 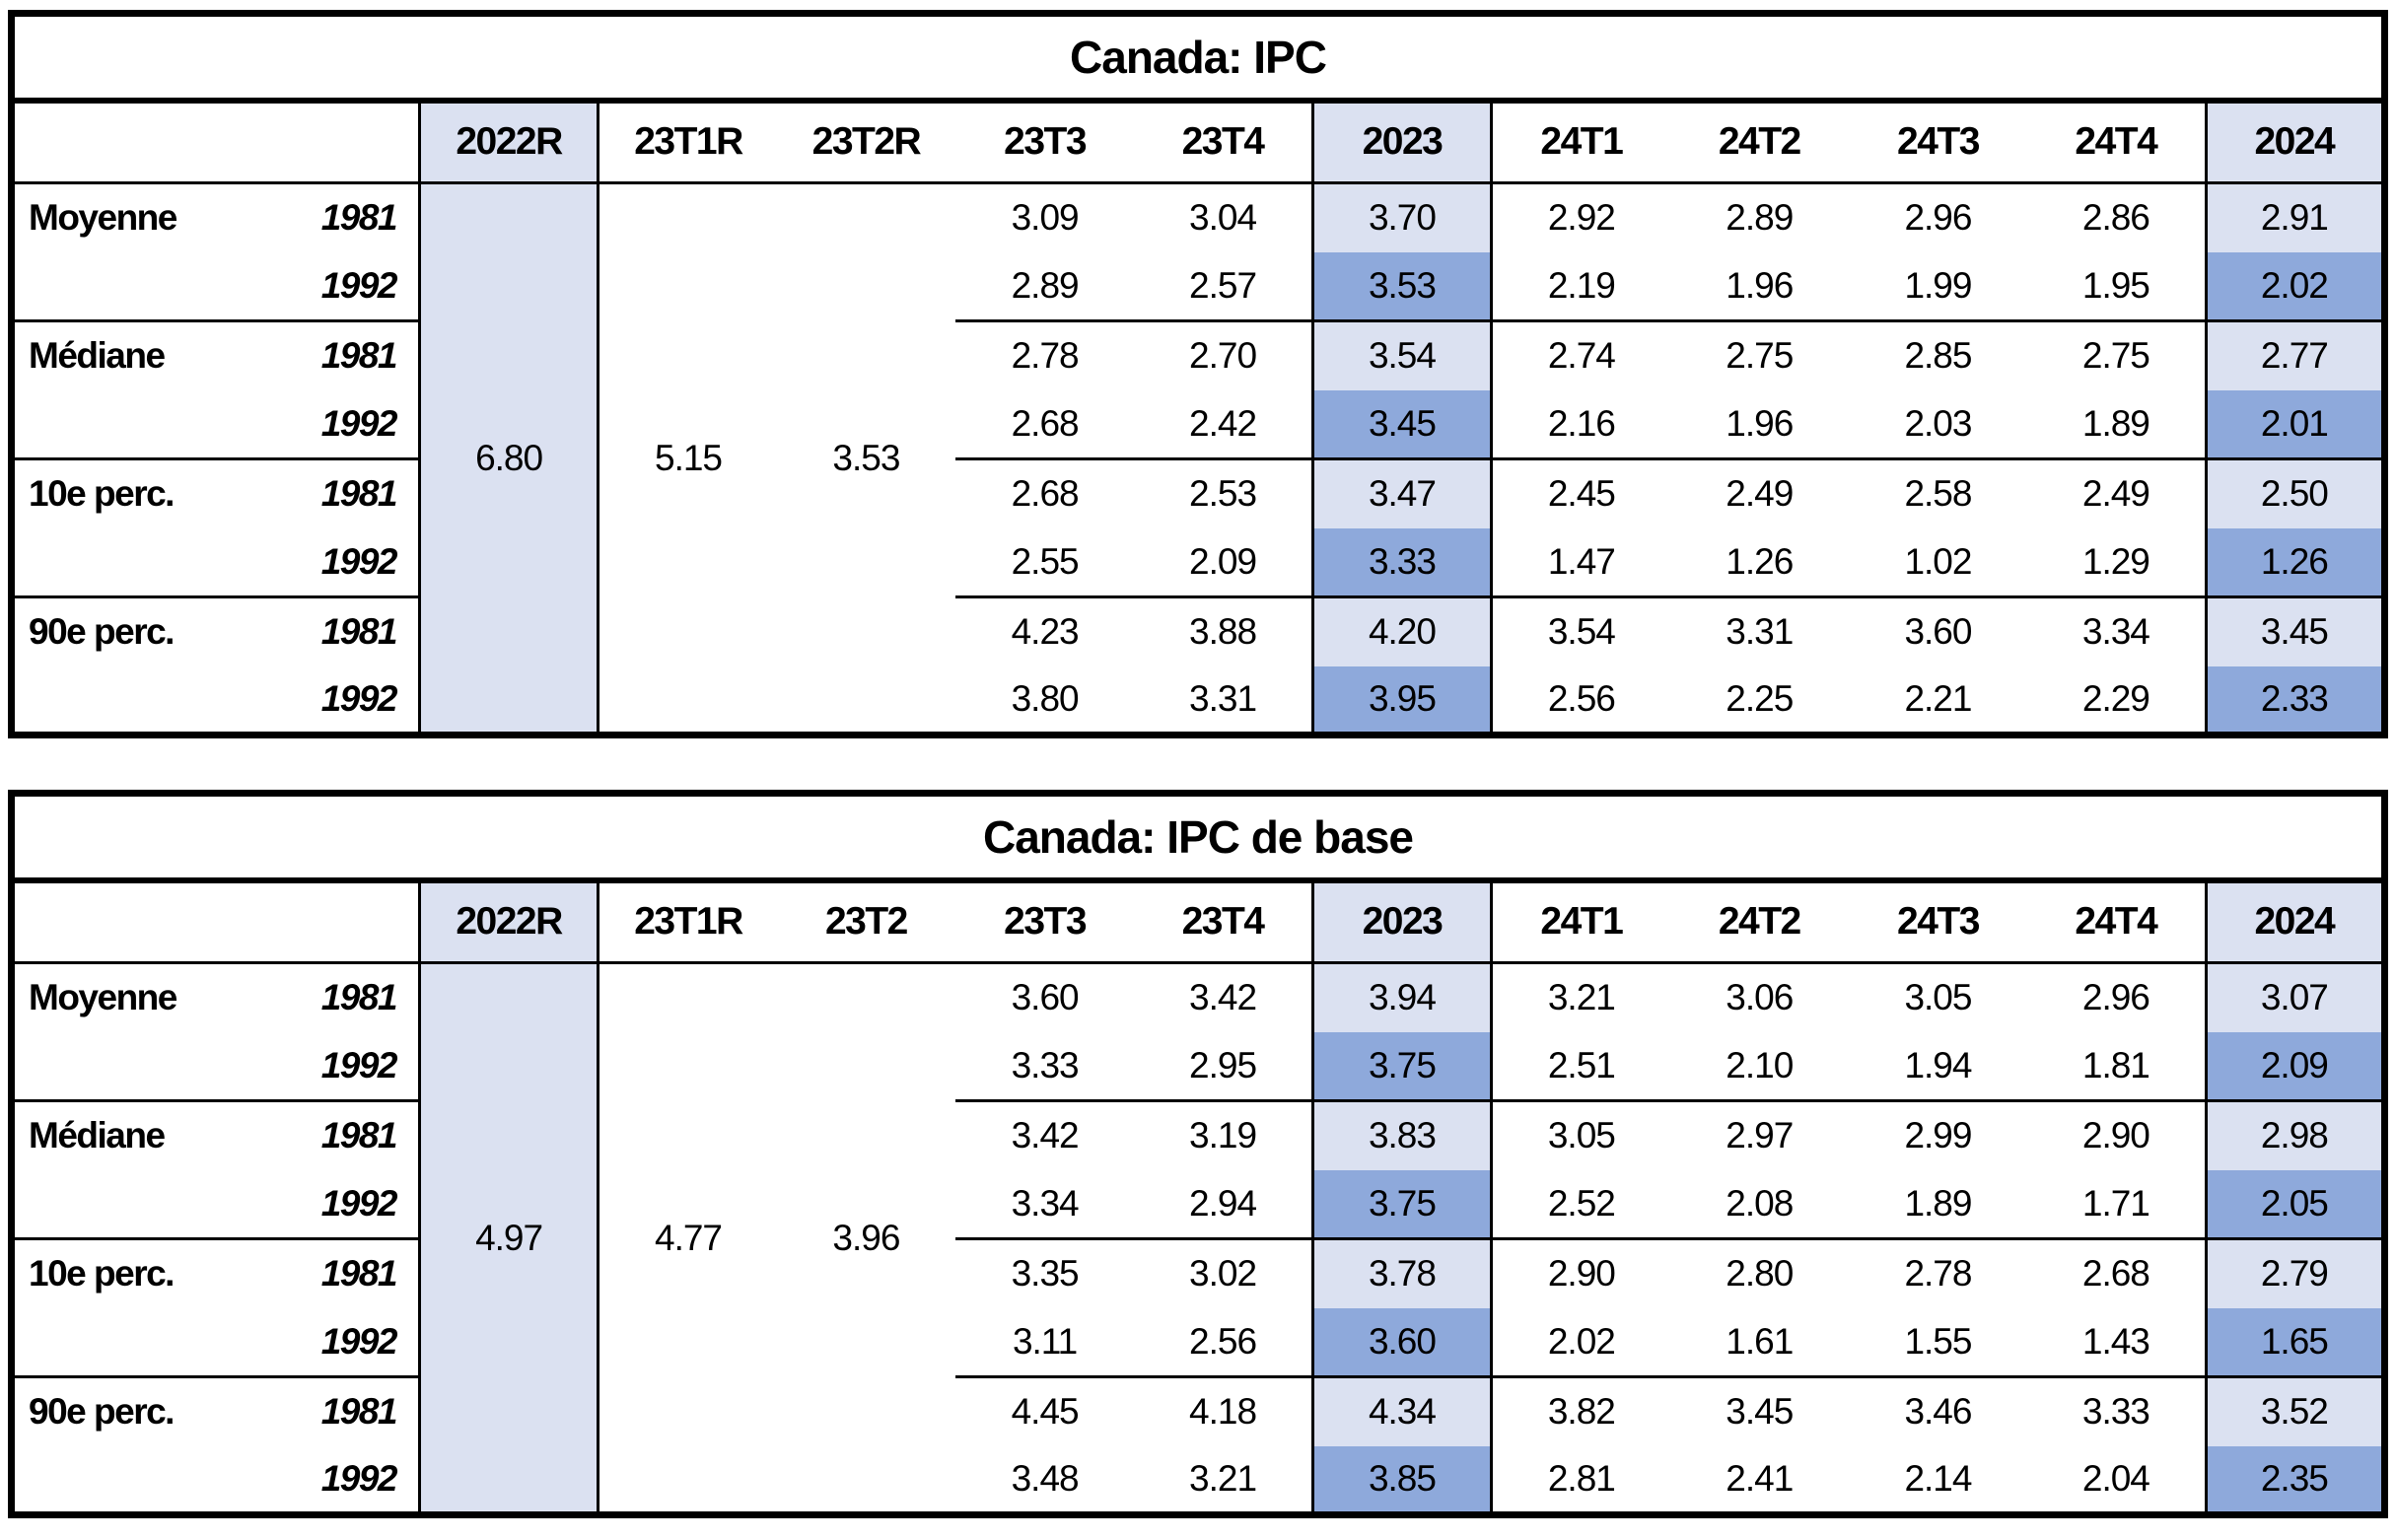 I want to click on value-cell: 3.31, so click(x=1759, y=630).